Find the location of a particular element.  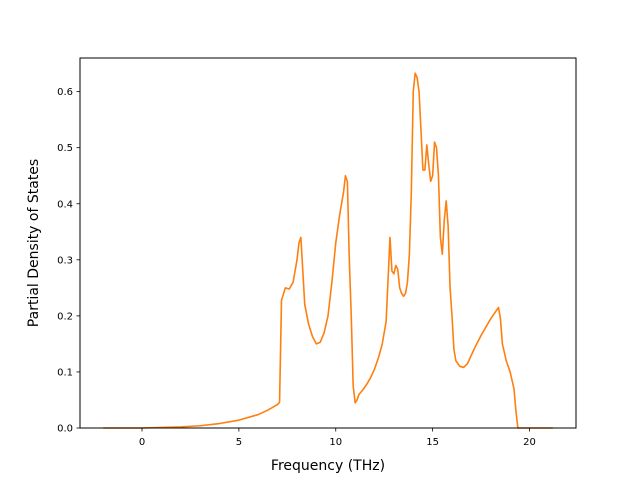

y-axis-label: Partial Density of States is located at coordinates (34, 243).